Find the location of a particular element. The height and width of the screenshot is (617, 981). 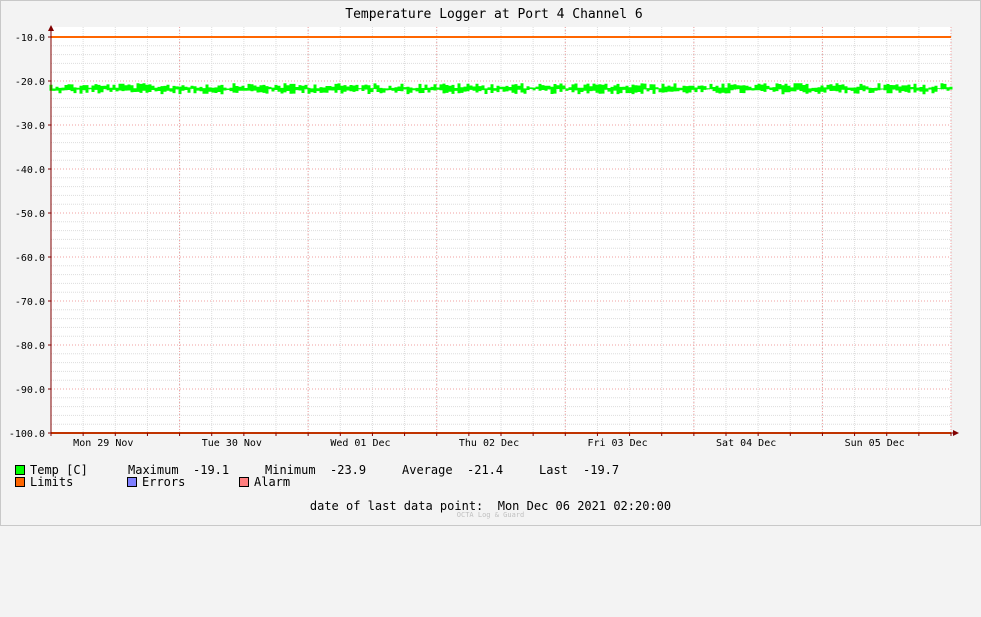

y-tick-label: -10.0 is located at coordinates (30, 38).